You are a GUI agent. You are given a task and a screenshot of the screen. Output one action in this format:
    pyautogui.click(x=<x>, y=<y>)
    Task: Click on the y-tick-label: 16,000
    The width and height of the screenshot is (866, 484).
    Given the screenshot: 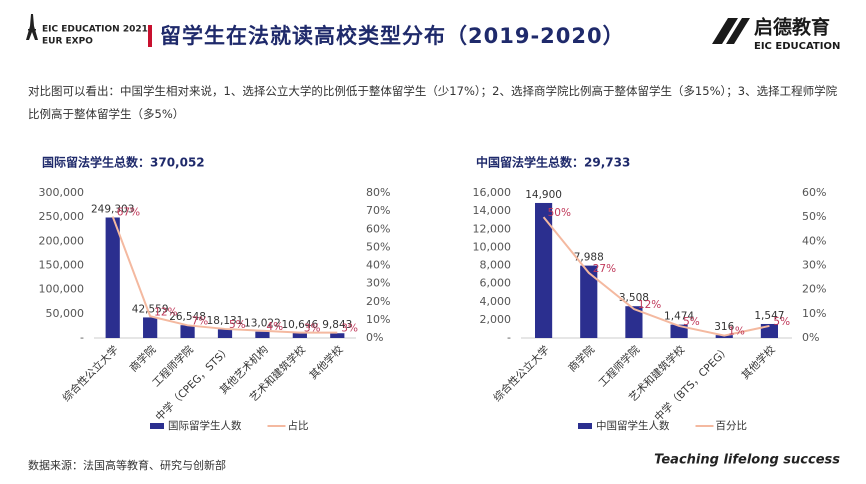 What is the action you would take?
    pyautogui.click(x=492, y=192)
    